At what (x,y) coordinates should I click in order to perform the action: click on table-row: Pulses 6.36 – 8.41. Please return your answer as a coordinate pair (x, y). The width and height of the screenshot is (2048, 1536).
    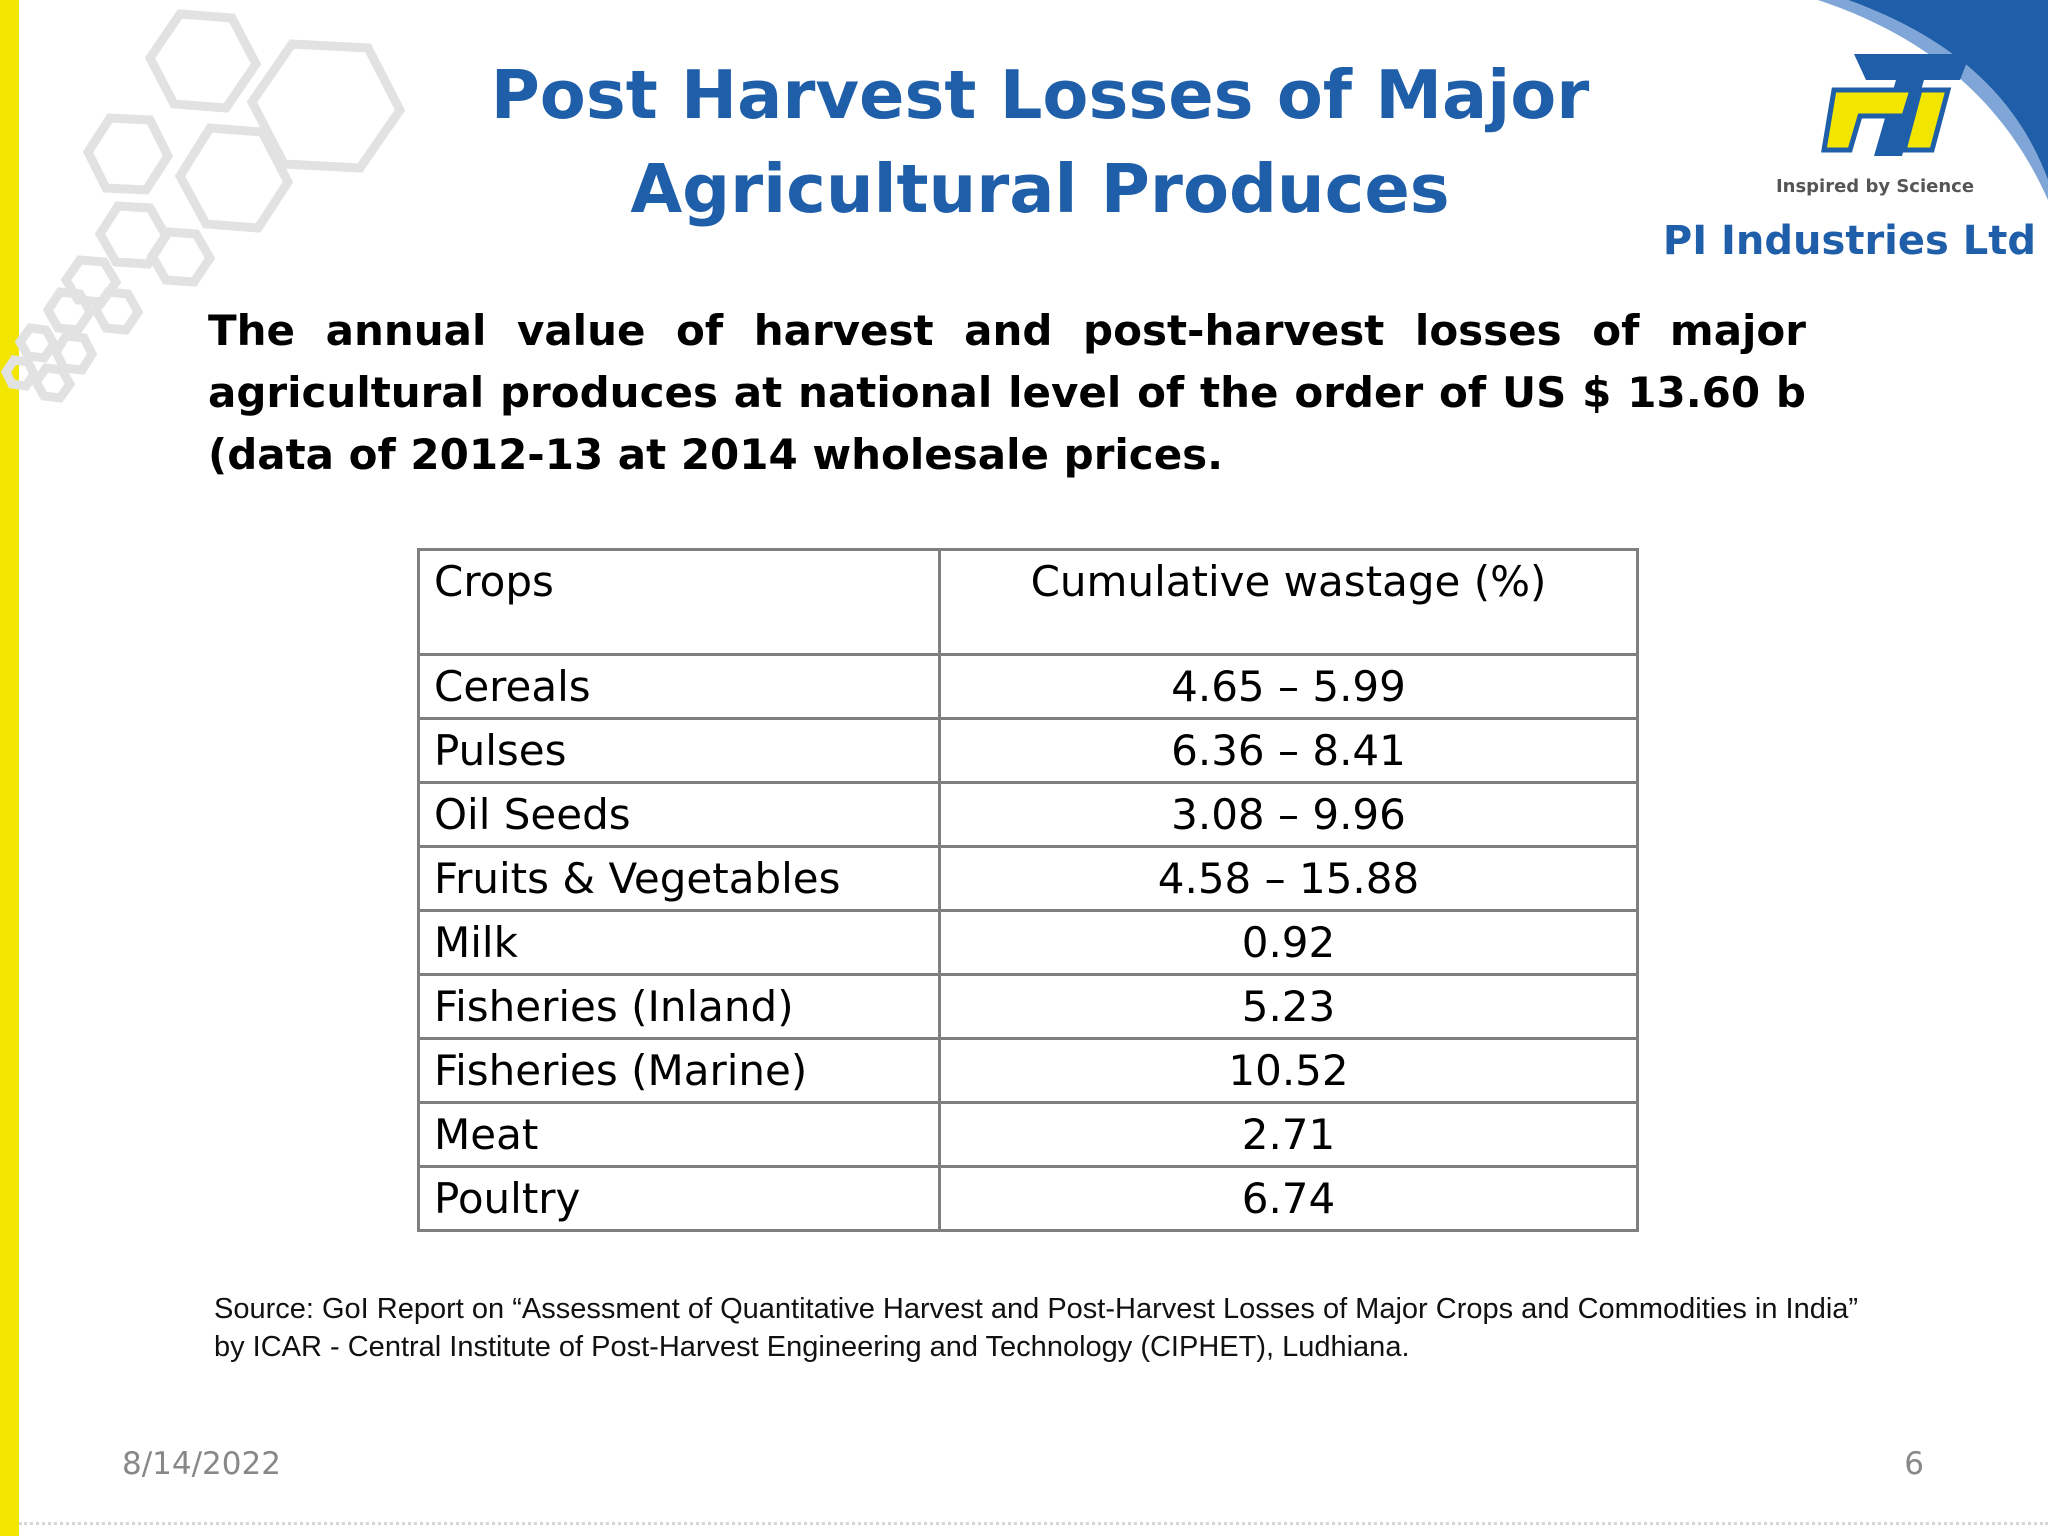
    Looking at the image, I should click on (1028, 750).